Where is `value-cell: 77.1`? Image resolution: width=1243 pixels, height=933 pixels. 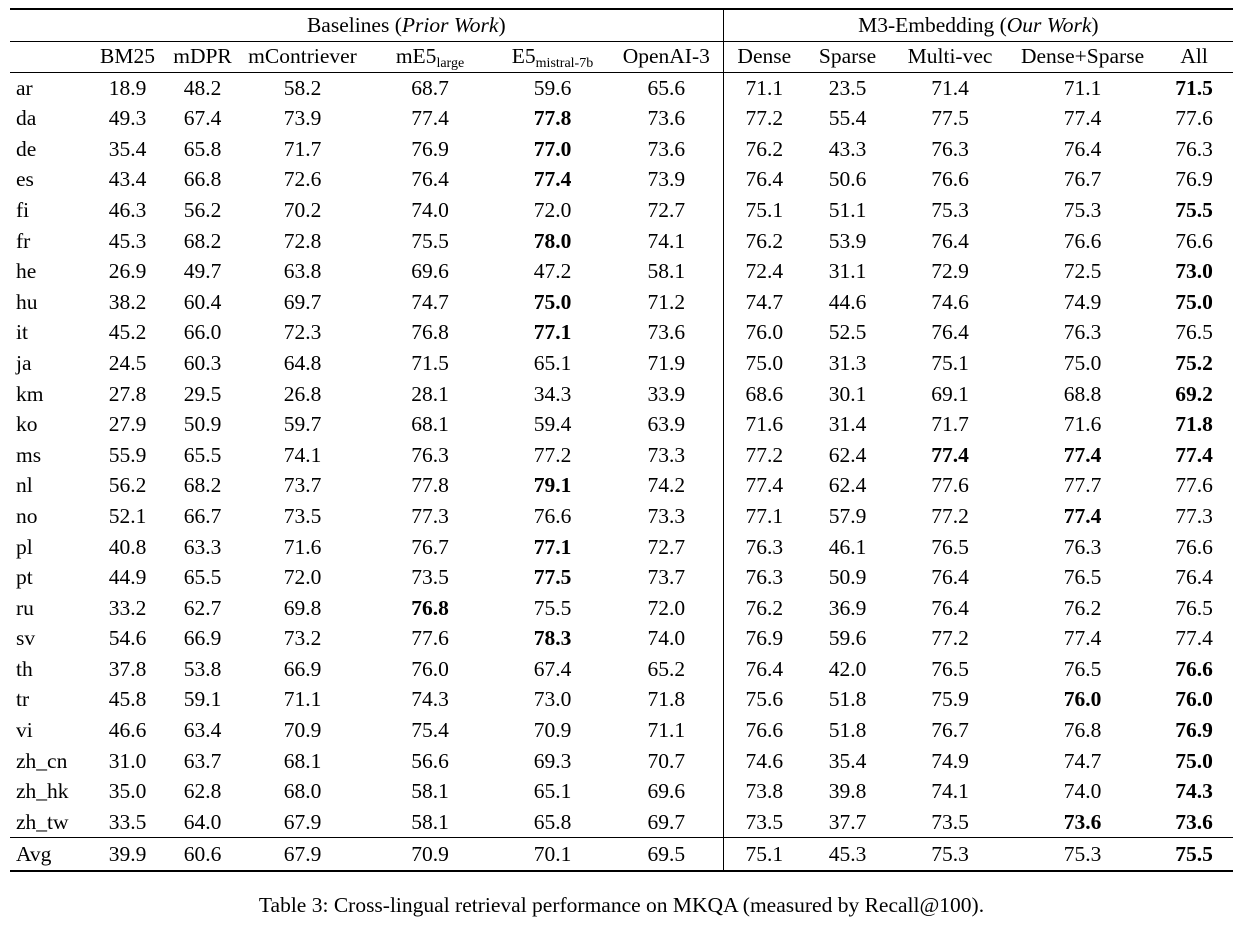 value-cell: 77.1 is located at coordinates (764, 515).